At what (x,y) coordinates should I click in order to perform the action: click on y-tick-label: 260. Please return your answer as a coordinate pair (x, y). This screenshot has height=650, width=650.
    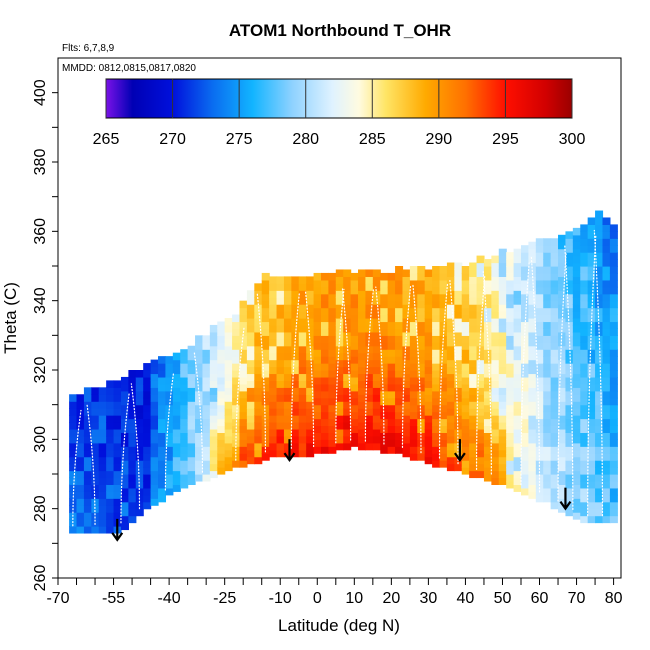
    Looking at the image, I should click on (40, 578).